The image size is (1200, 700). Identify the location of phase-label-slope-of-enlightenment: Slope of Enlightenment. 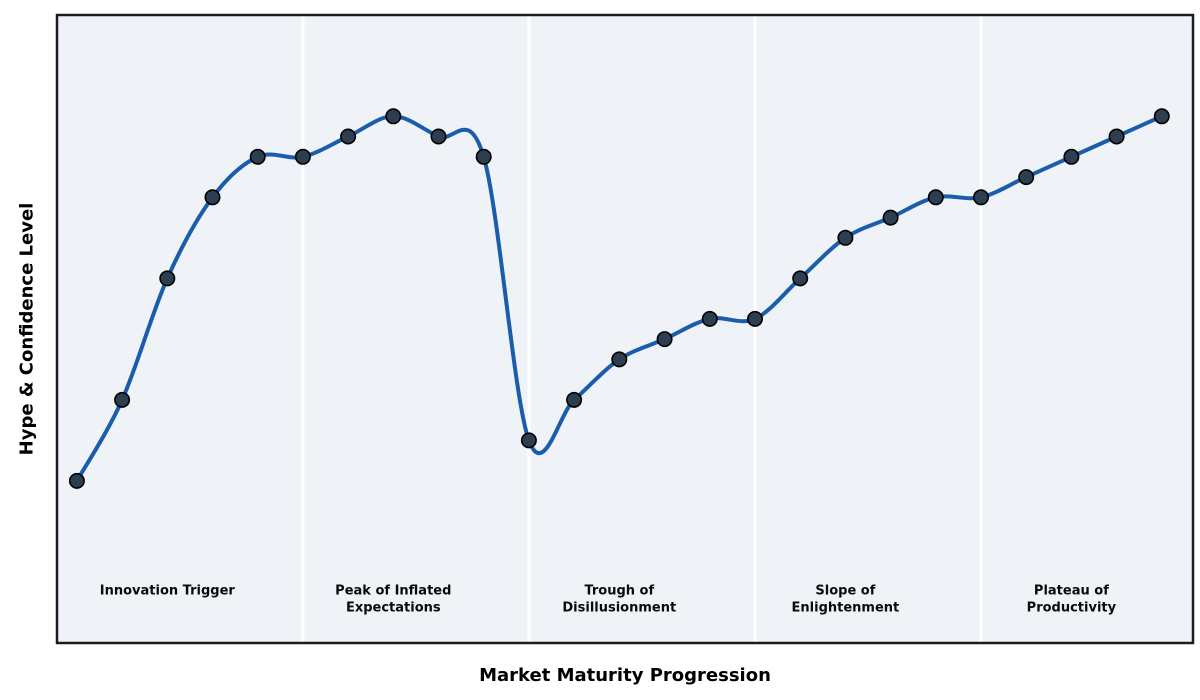
(846, 600).